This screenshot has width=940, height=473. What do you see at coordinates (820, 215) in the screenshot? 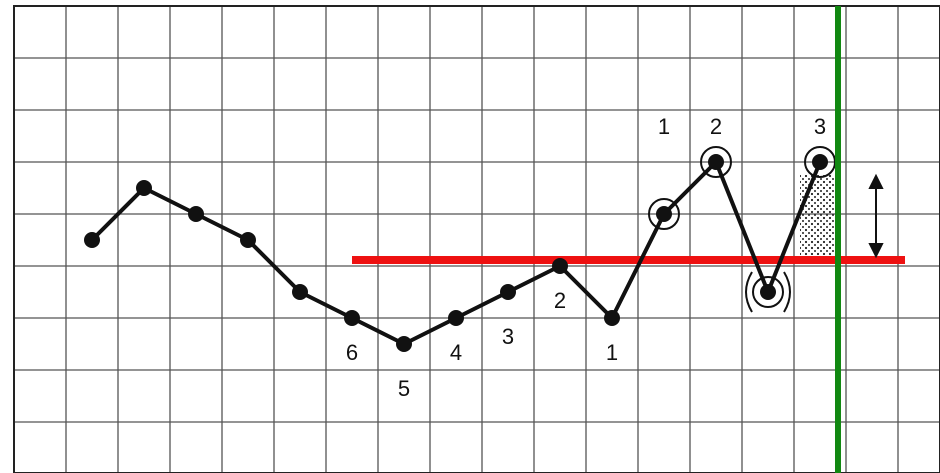
I see `dotted-area` at bounding box center [820, 215].